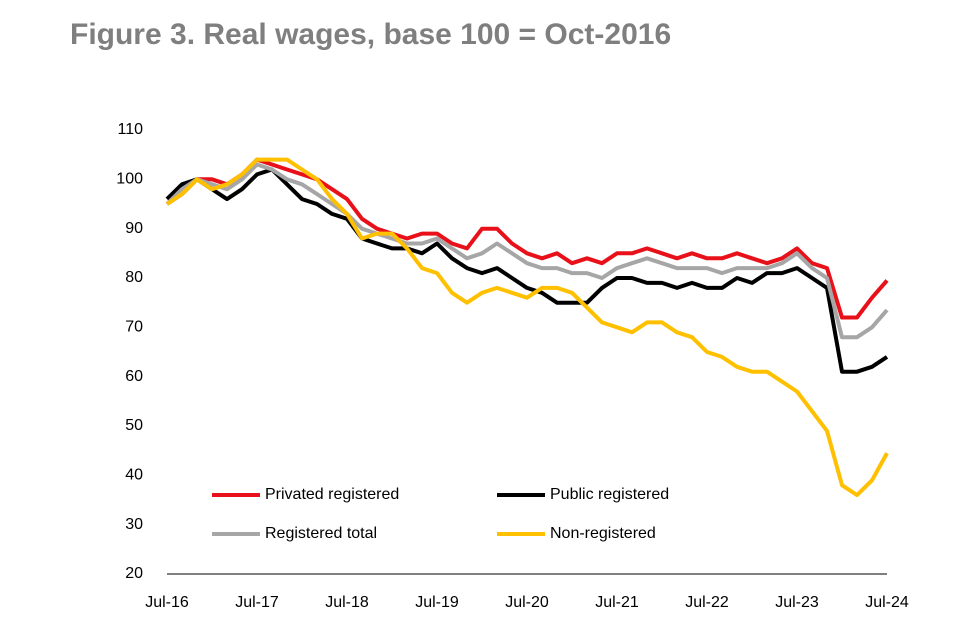 The image size is (980, 642). Describe the element at coordinates (887, 602) in the screenshot. I see `x-tick-label: Jul-24` at that location.